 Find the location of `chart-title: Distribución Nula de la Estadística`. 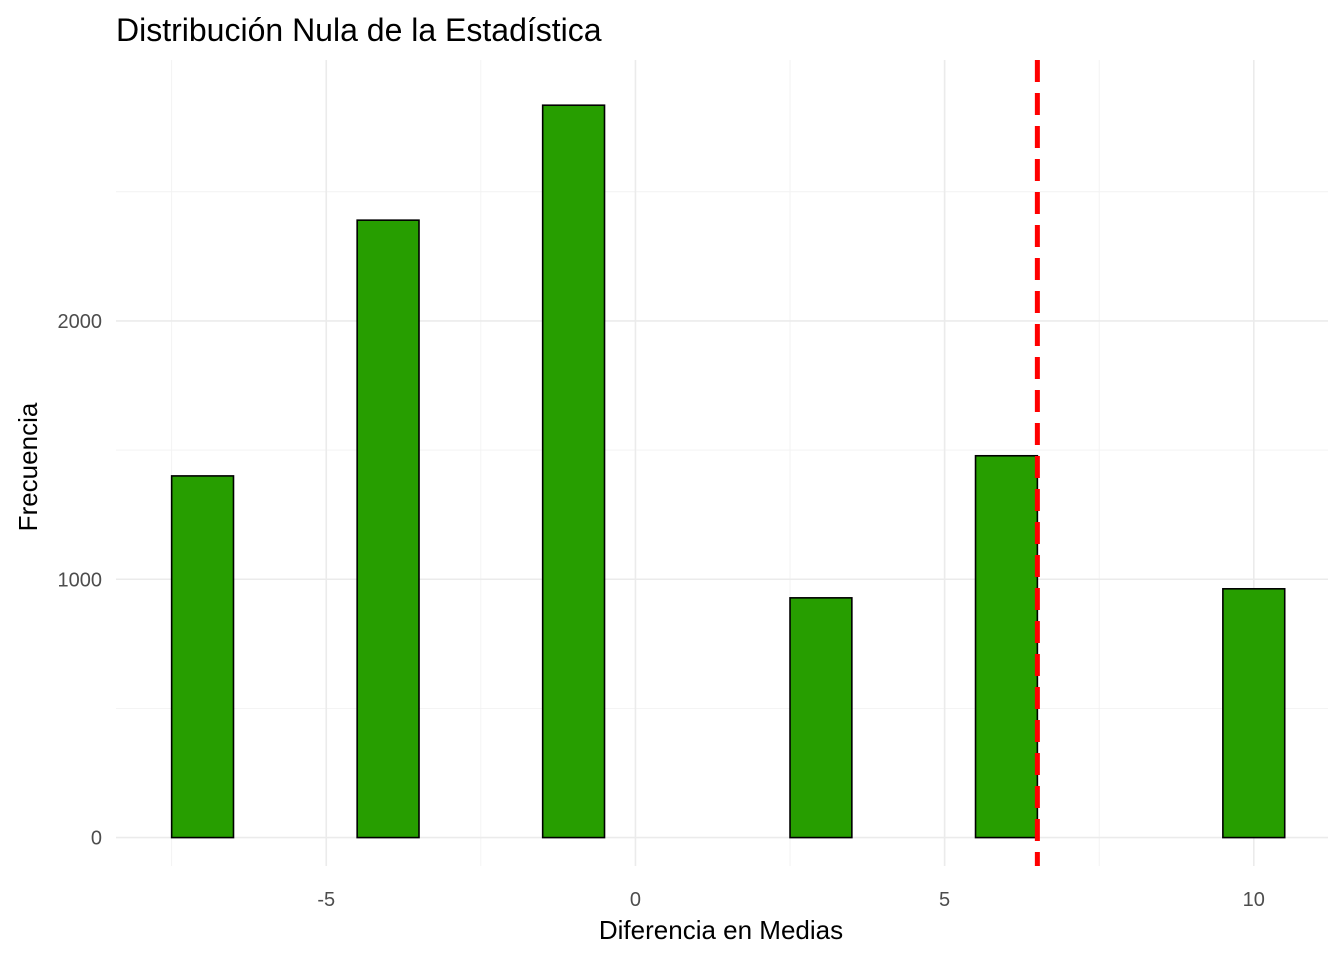

chart-title: Distribución Nula de la Estadística is located at coordinates (359, 30).